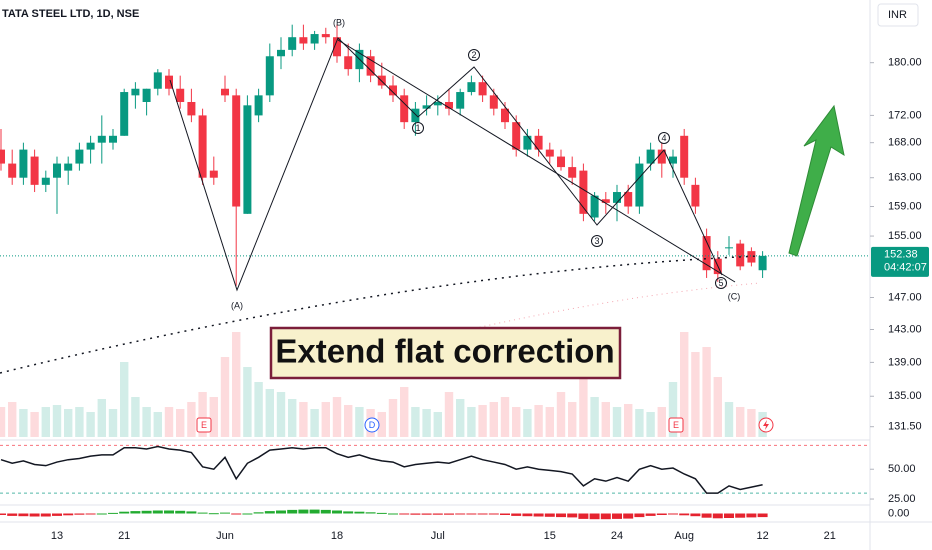 The width and height of the screenshot is (932, 550). I want to click on y-tick-label: 147.00, so click(905, 297).